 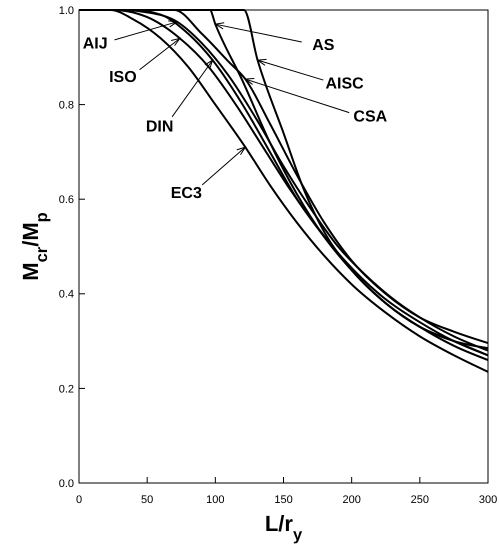 What do you see at coordinates (66, 200) in the screenshot?
I see `y-tick-label: 0.6` at bounding box center [66, 200].